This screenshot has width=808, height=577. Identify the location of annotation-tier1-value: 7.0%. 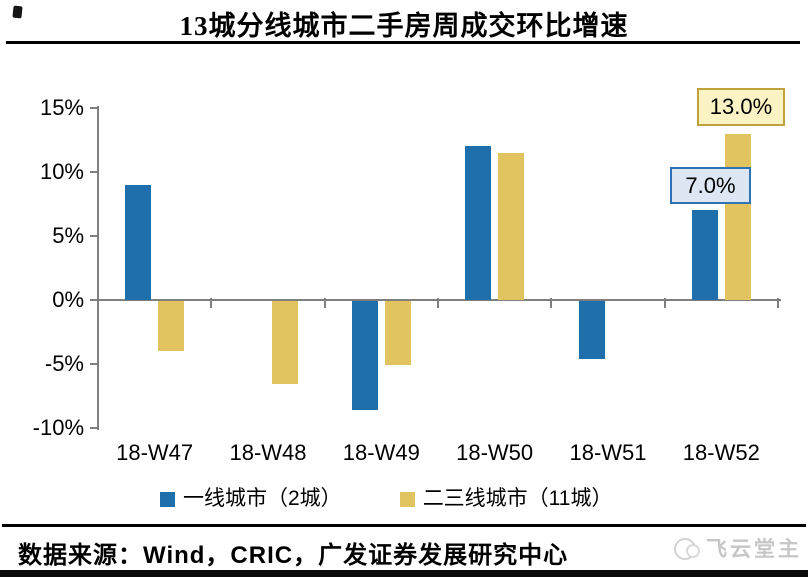
(710, 185).